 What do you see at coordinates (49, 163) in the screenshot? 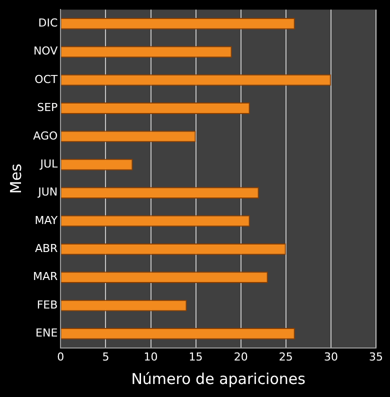
I see `y-tick-label: JUL` at bounding box center [49, 163].